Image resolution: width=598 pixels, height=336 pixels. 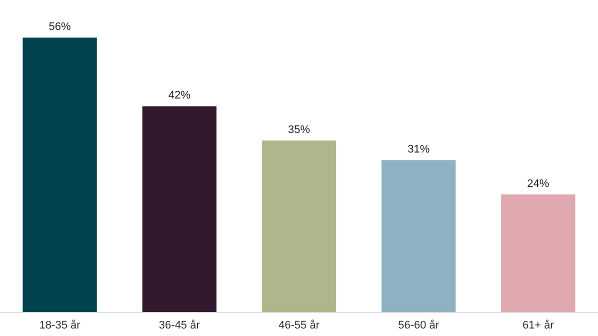 What do you see at coordinates (538, 184) in the screenshot?
I see `data-label: 24%` at bounding box center [538, 184].